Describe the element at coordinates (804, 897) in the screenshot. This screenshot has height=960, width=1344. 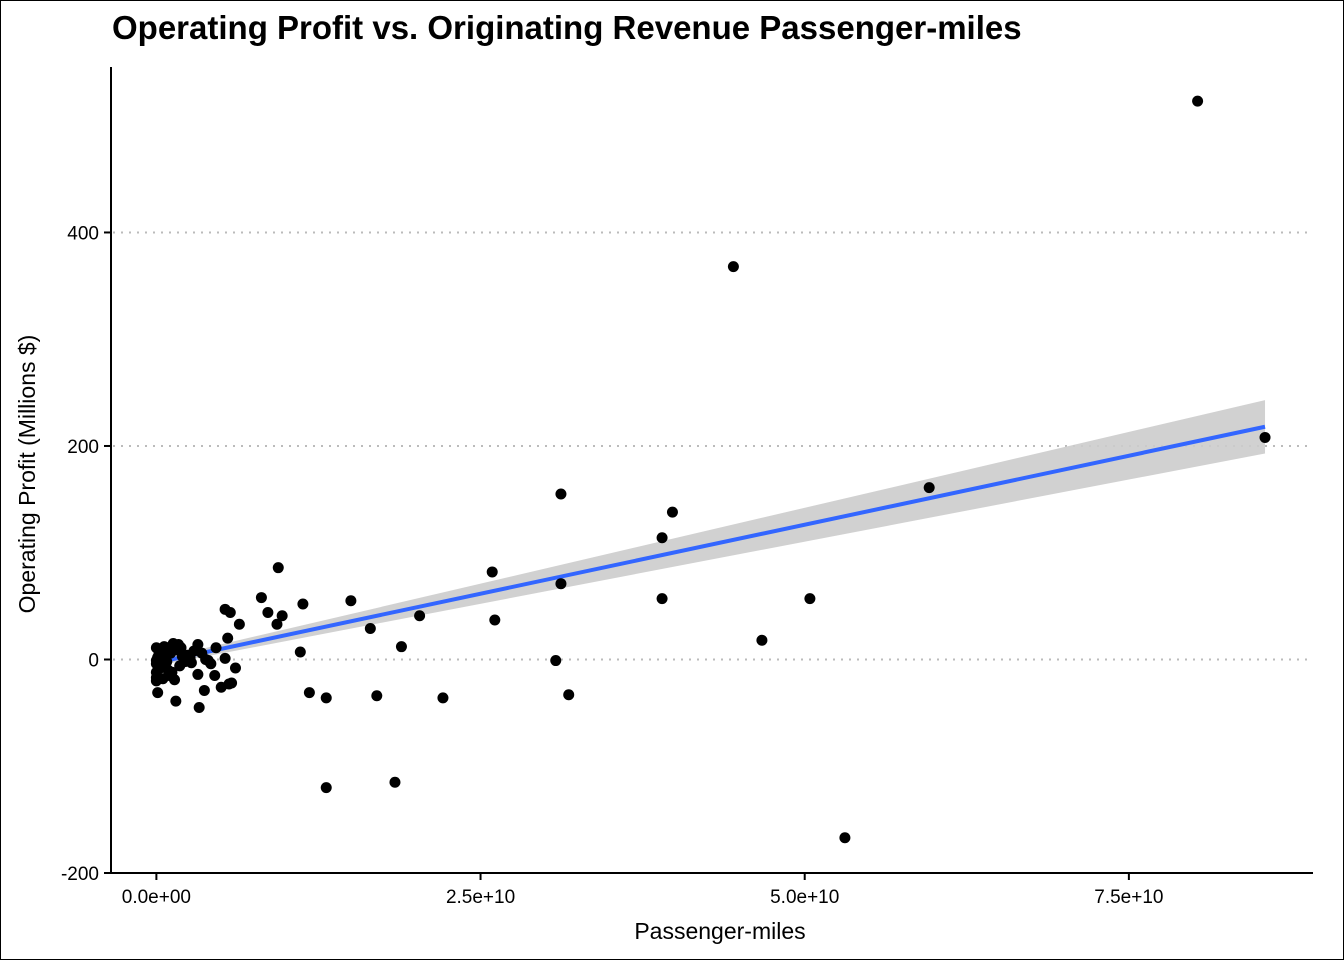
I see `x-tick-label: 5.0e+10` at that location.